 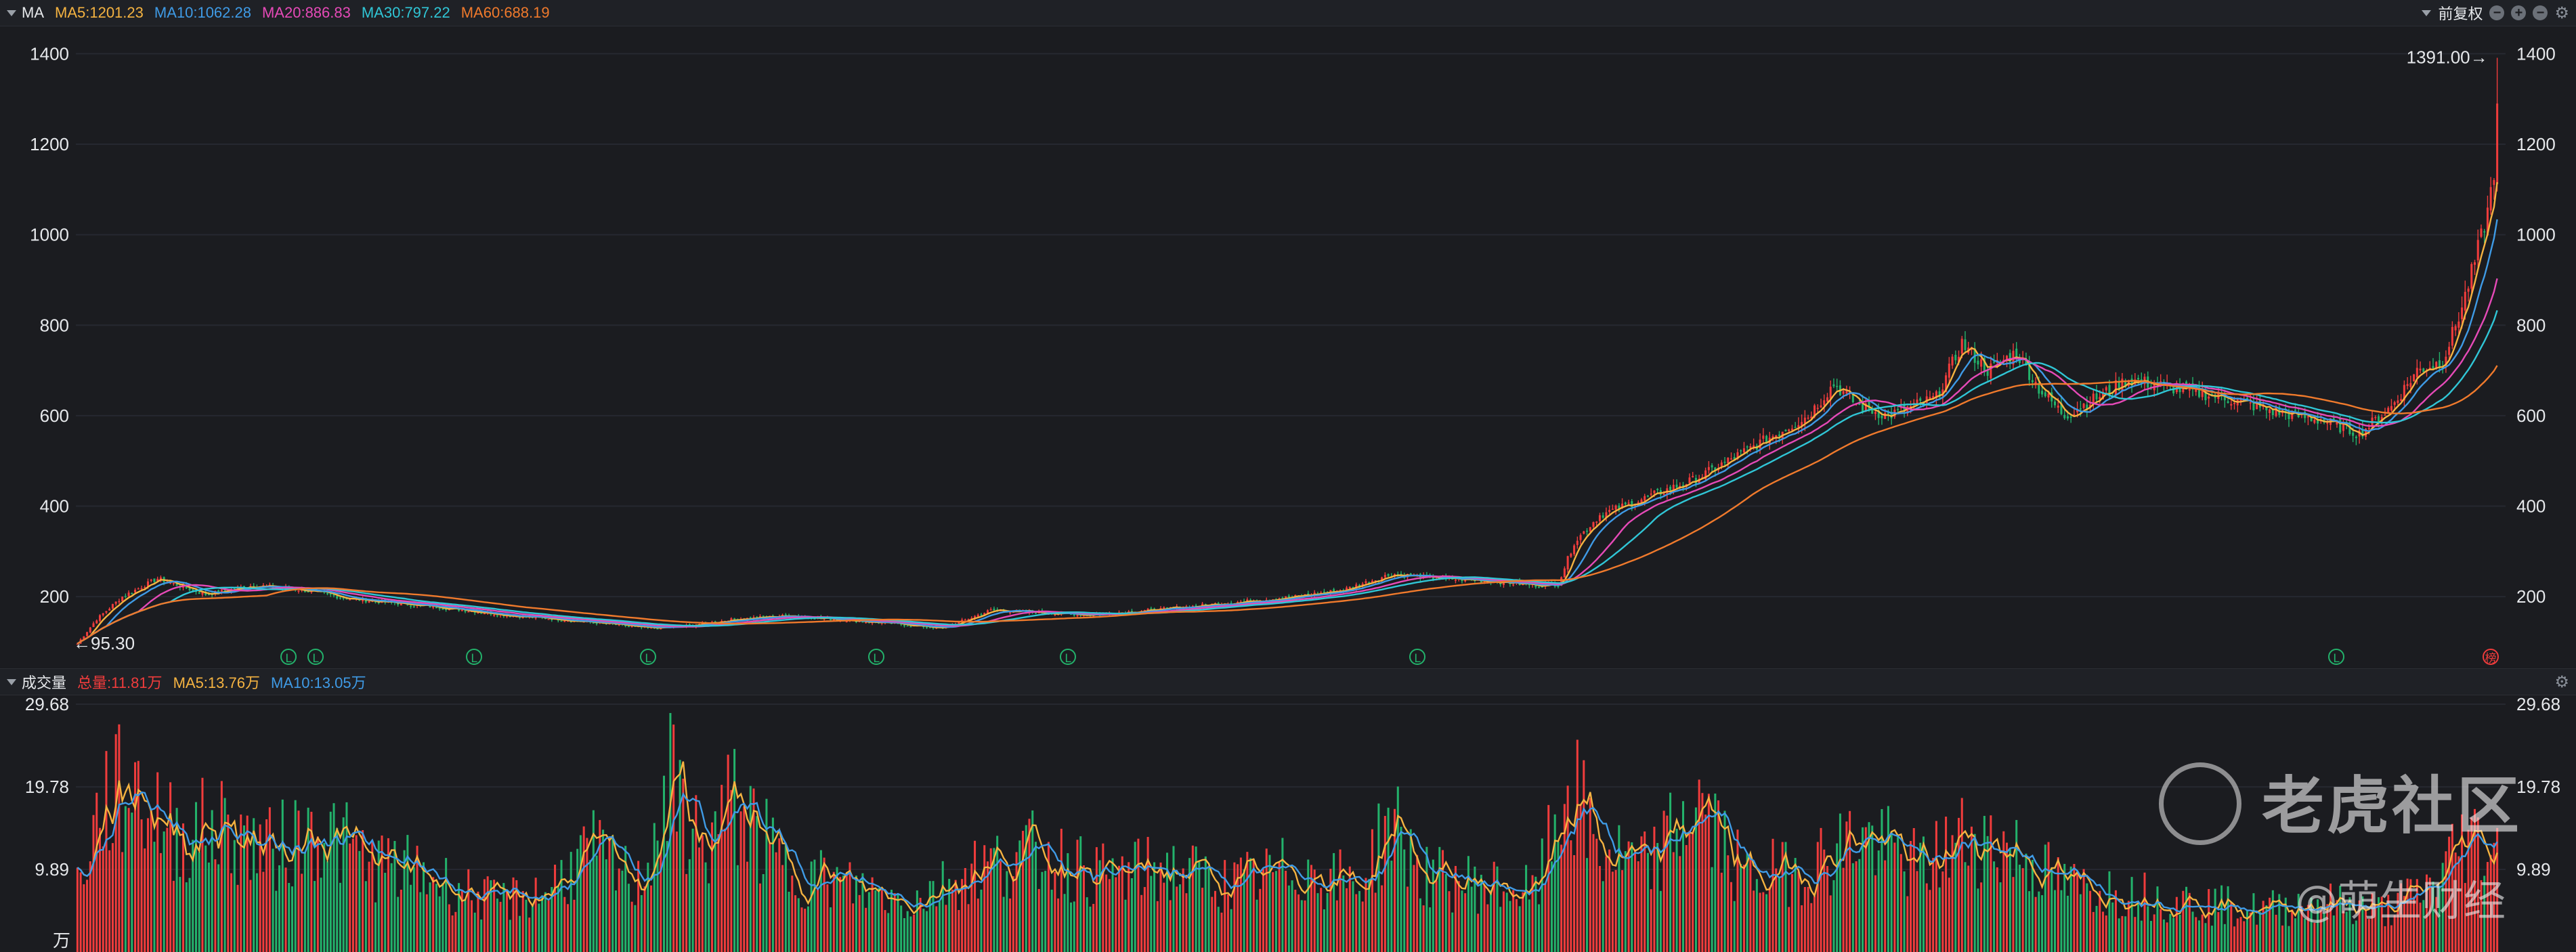 I want to click on zoom-in-icon: +, so click(x=2519, y=13).